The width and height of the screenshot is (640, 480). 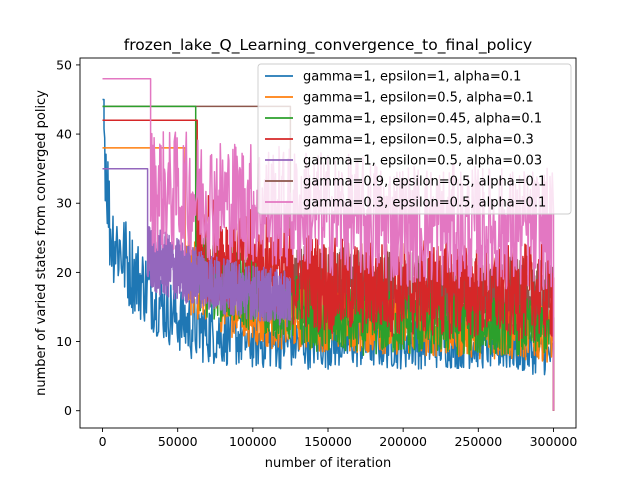 What do you see at coordinates (328, 463) in the screenshot?
I see `x-axis-label: number of iteration` at bounding box center [328, 463].